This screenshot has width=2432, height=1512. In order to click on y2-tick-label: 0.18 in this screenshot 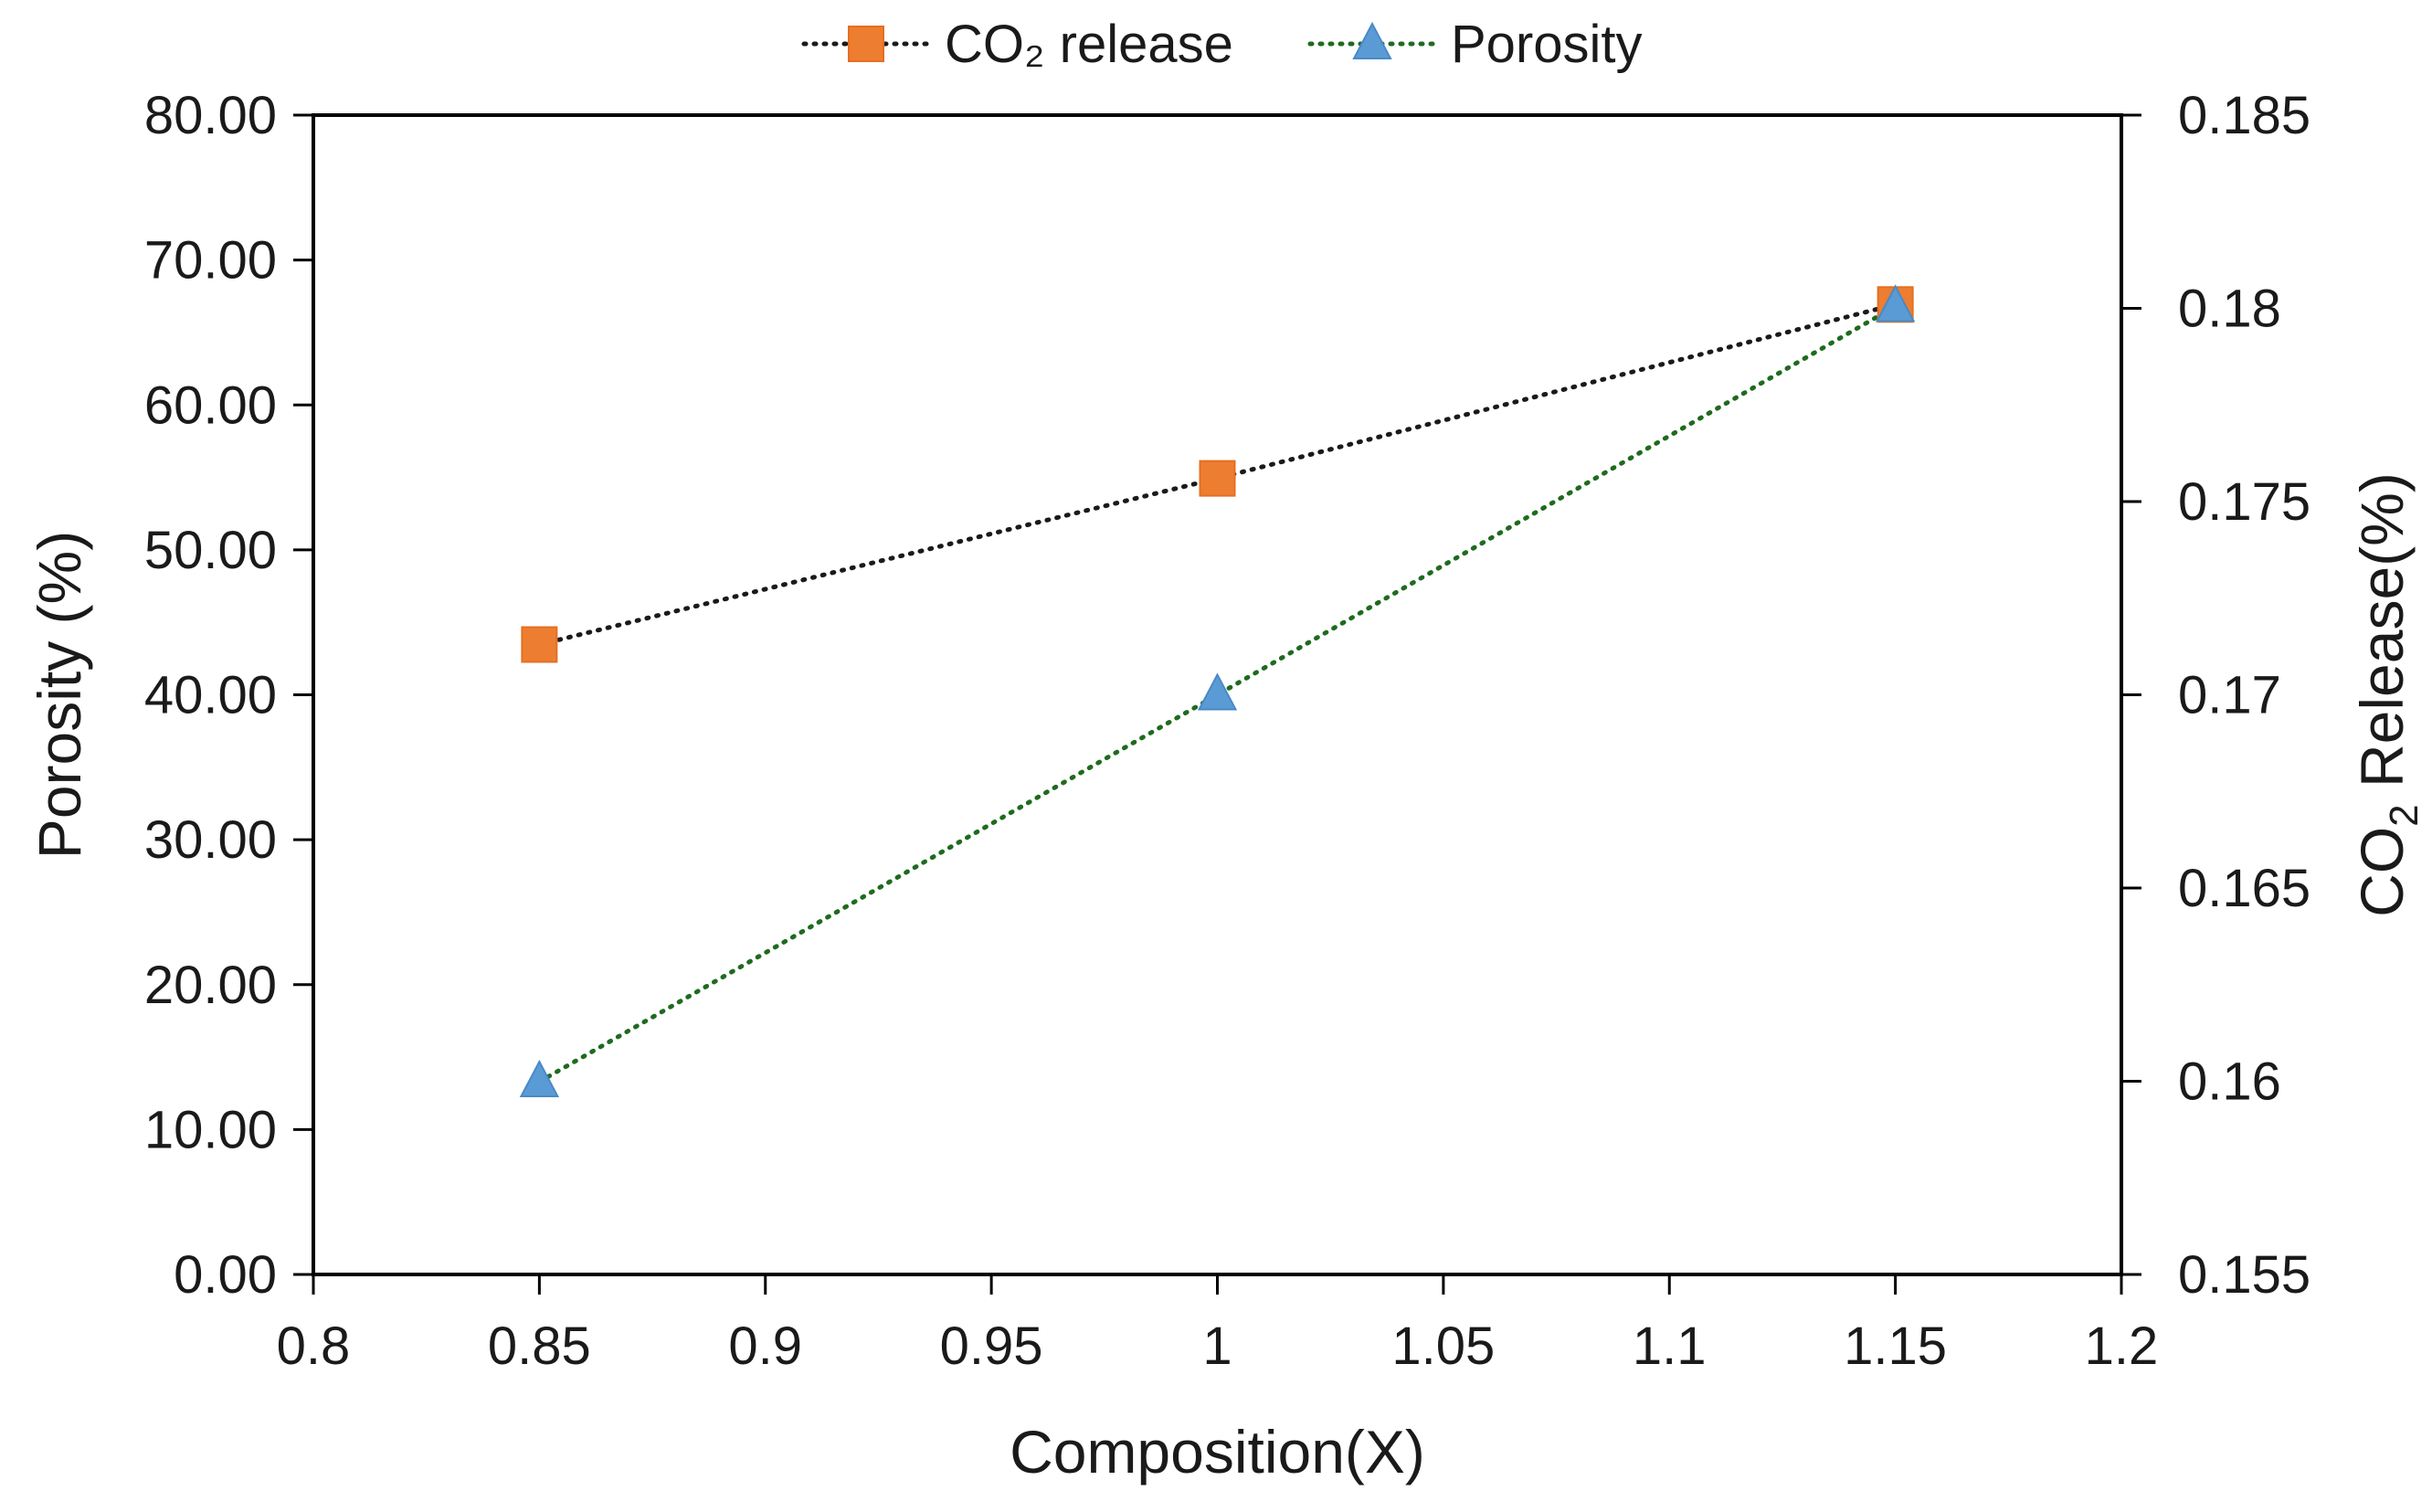, I will do `click(2230, 309)`.